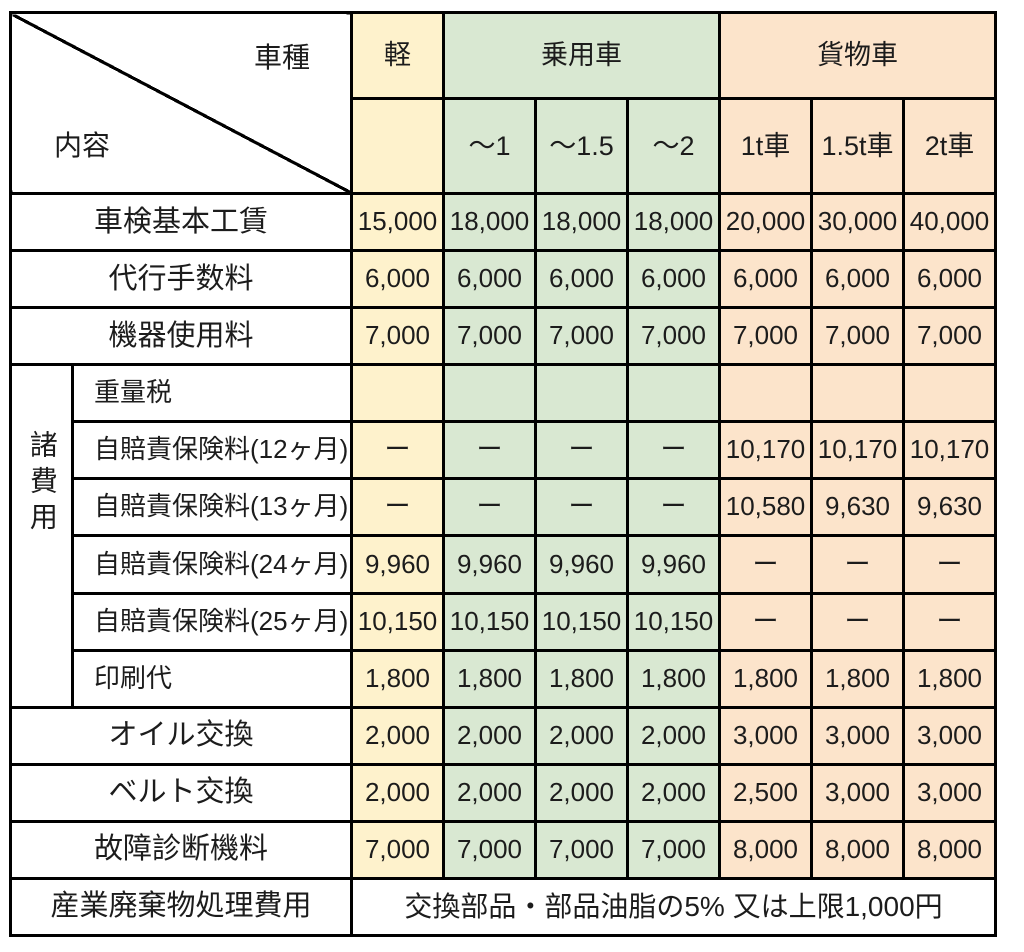 This screenshot has height=952, width=1024. Describe the element at coordinates (489, 146) in the screenshot. I see `header-passenger-1: ～1` at that location.